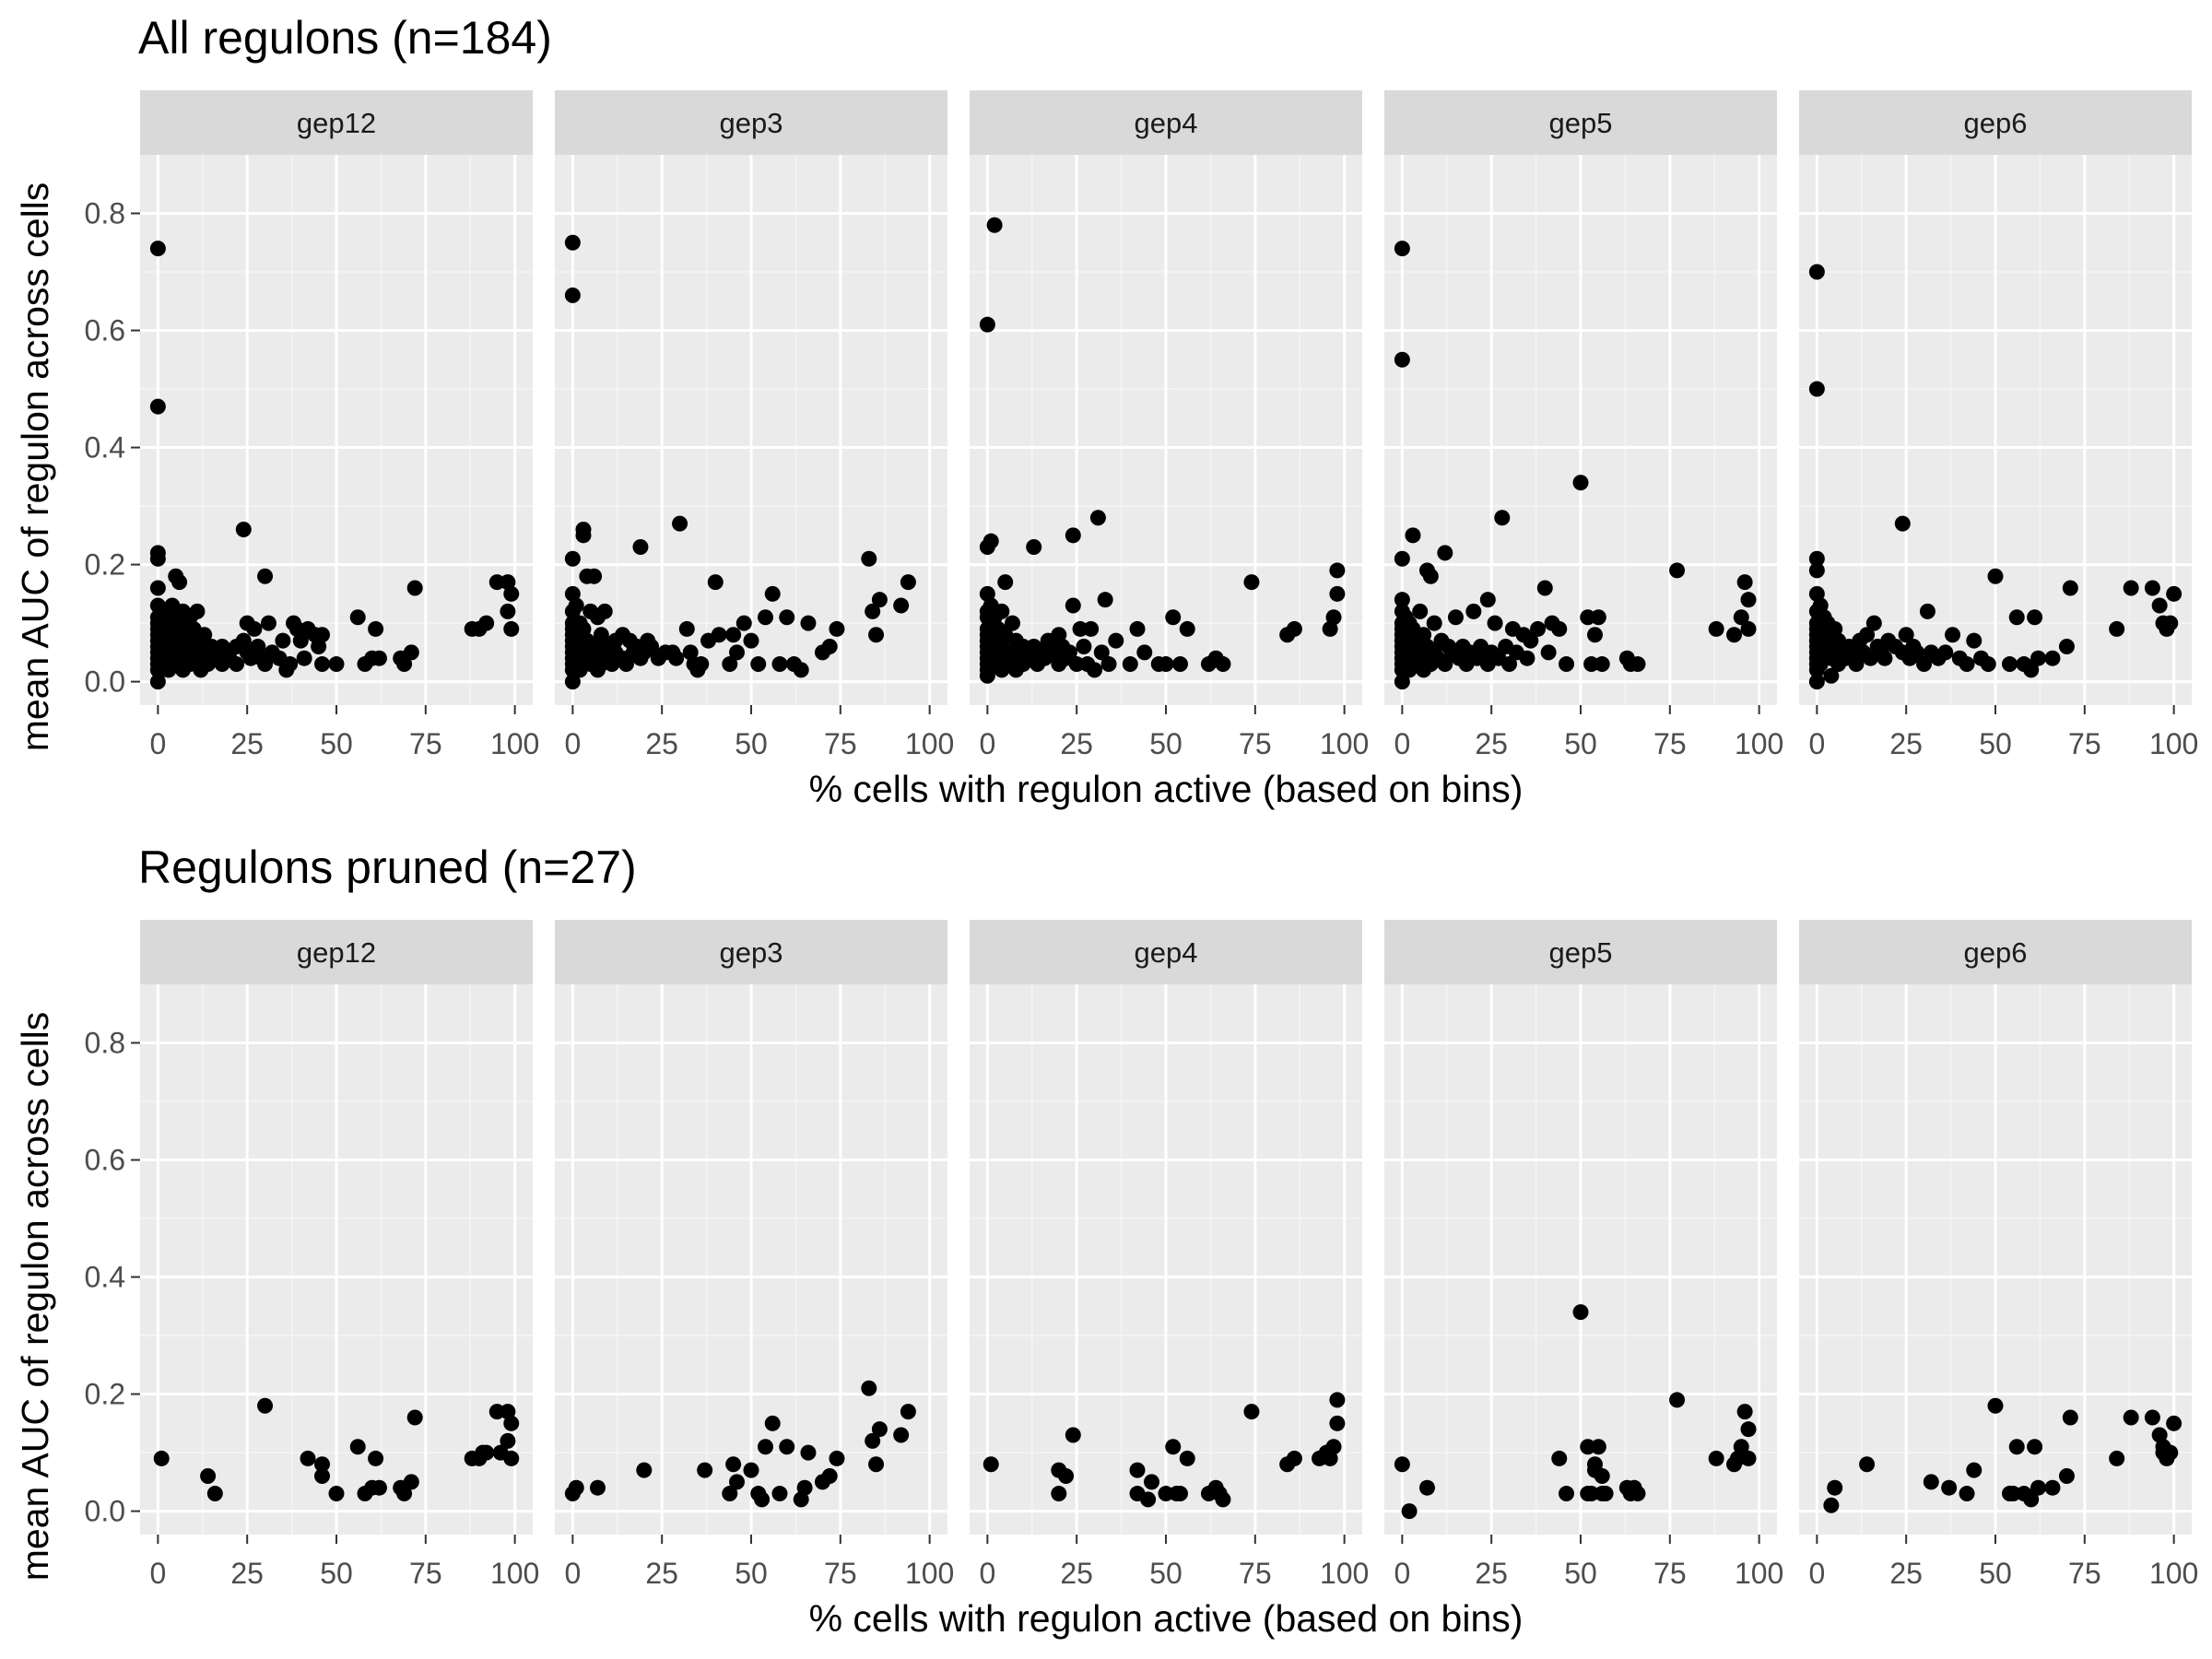  I want to click on y-axis-title: mean AUC of regulon across cells, so click(35, 1297).